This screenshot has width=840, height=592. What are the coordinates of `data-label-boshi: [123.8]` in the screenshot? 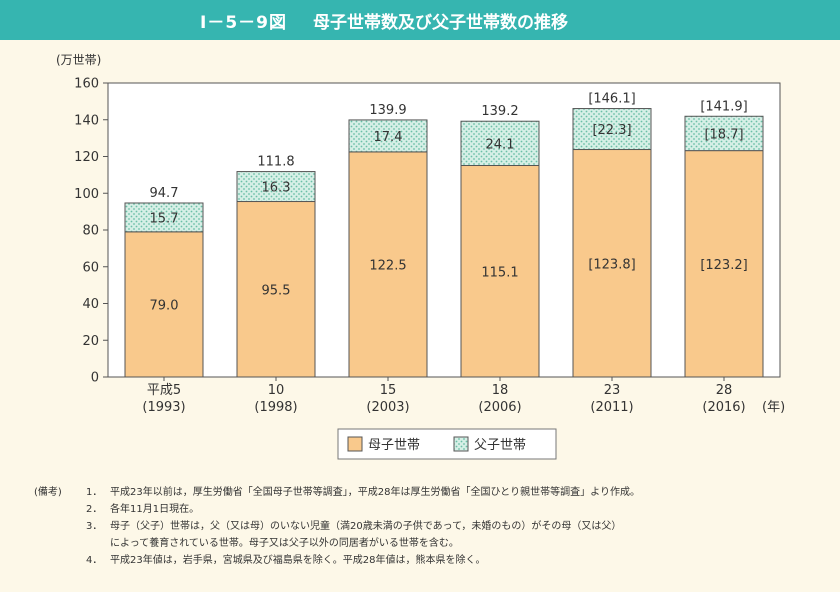 It's located at (611, 264).